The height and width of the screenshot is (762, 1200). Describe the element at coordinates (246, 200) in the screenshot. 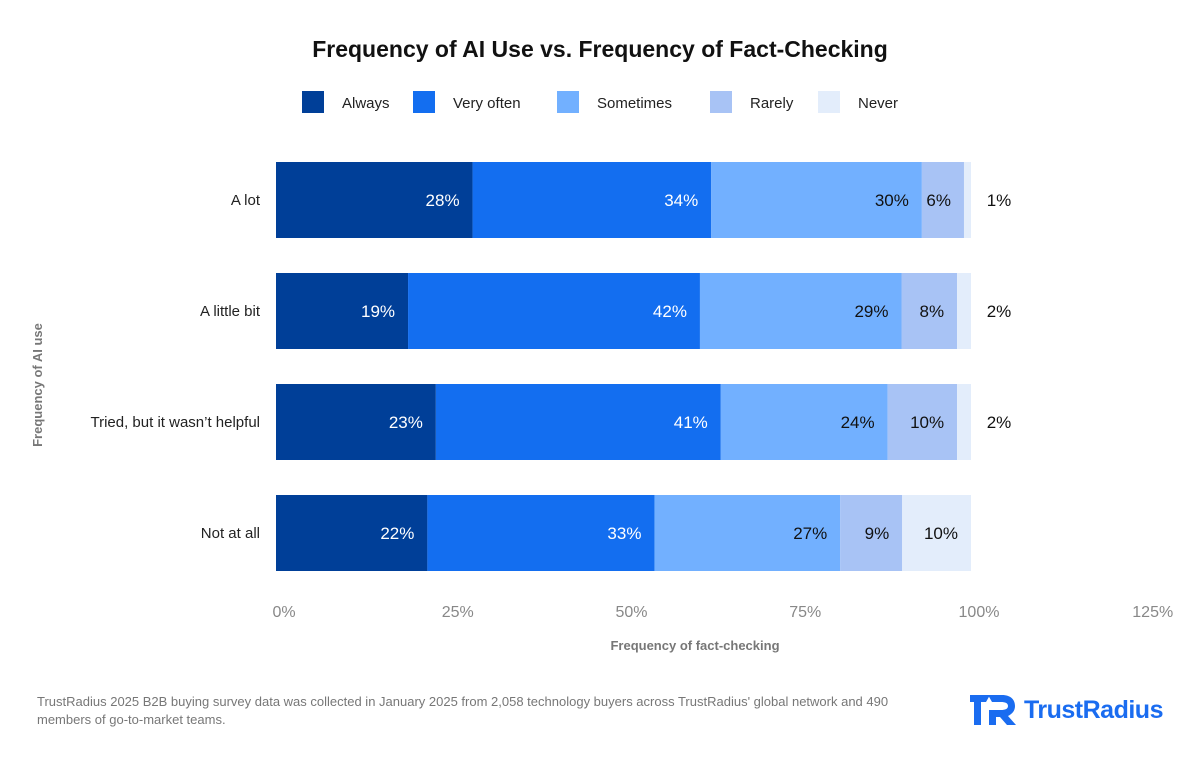

I see `category-label: A lot` at that location.